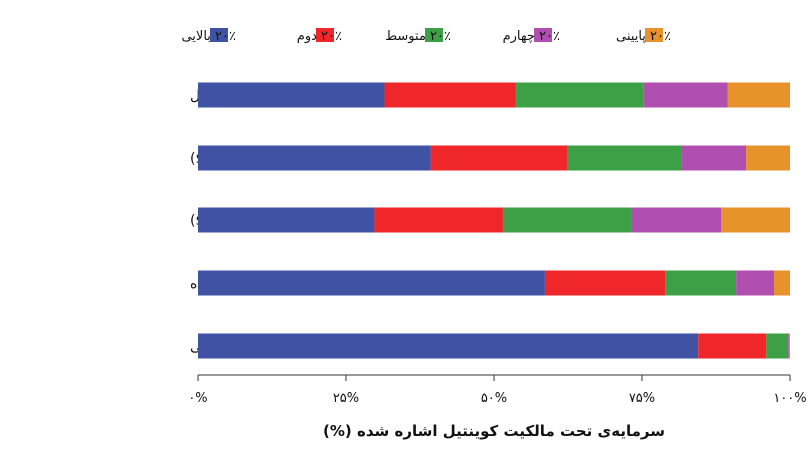 The height and width of the screenshot is (451, 810). I want to click on bar-segment-row1-series5, so click(758, 95).